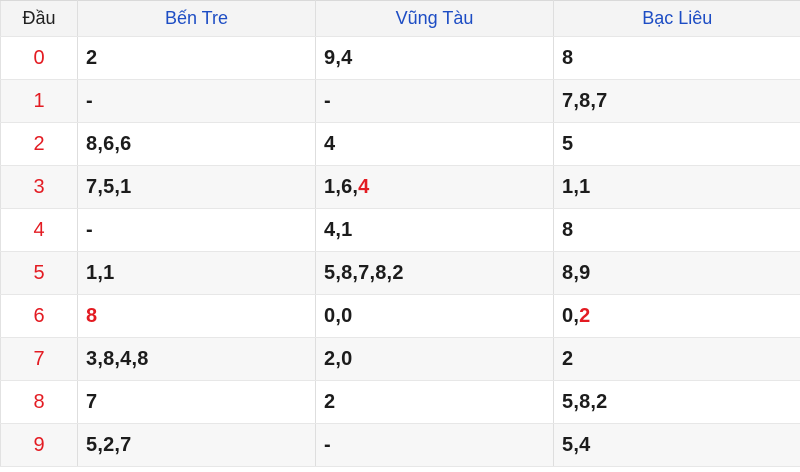  What do you see at coordinates (434, 273) in the screenshot?
I see `value-cell: 5,8,7,8,2` at bounding box center [434, 273].